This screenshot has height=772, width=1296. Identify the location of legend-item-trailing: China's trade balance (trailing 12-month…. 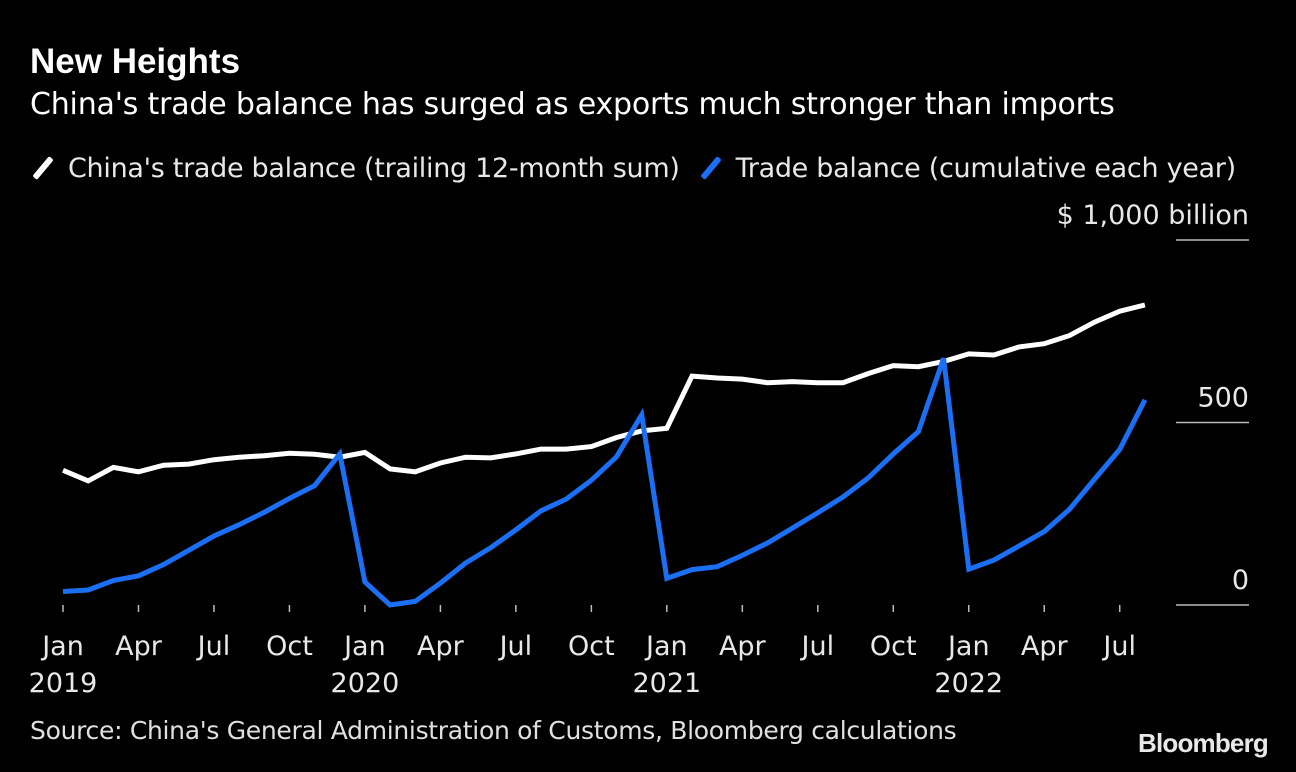
(355, 168).